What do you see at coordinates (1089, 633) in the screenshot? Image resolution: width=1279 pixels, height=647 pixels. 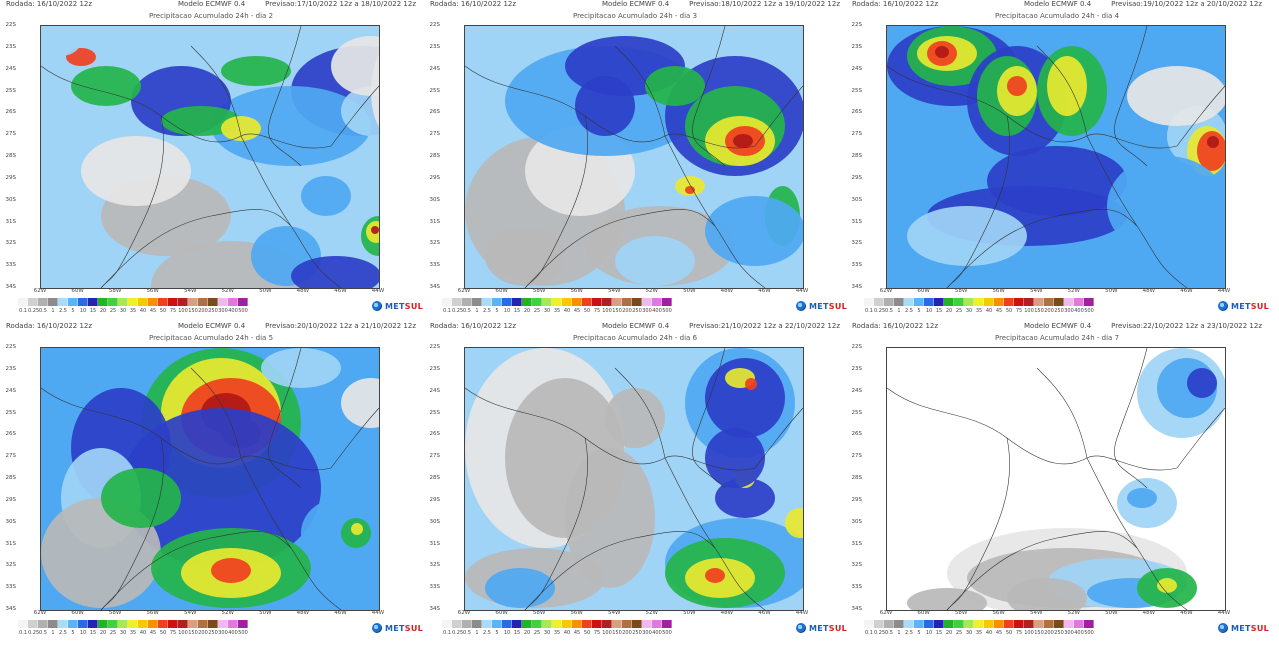 I see `colorbar-label: 500` at bounding box center [1089, 633].